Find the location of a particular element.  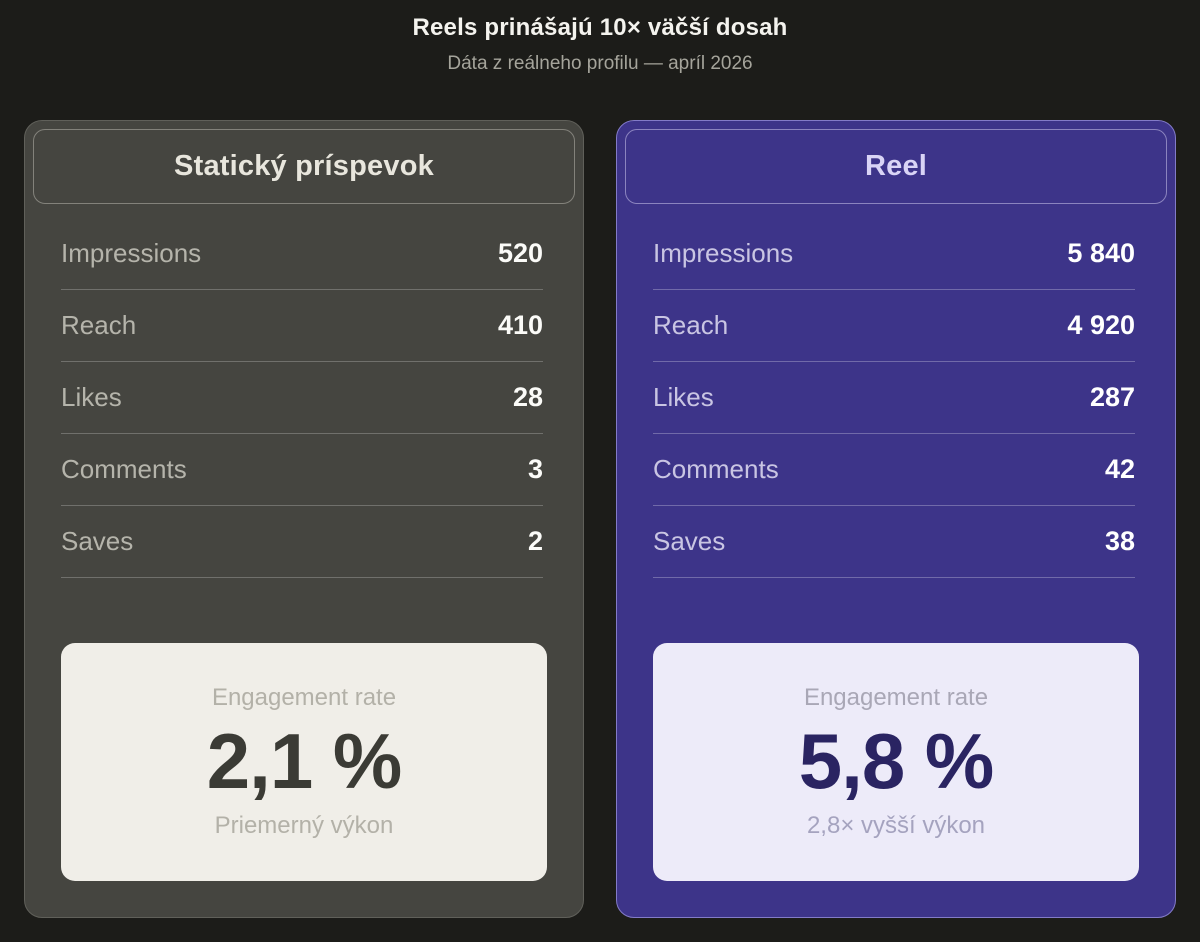

engagement-rate-value: 2,1 % is located at coordinates (304, 760).